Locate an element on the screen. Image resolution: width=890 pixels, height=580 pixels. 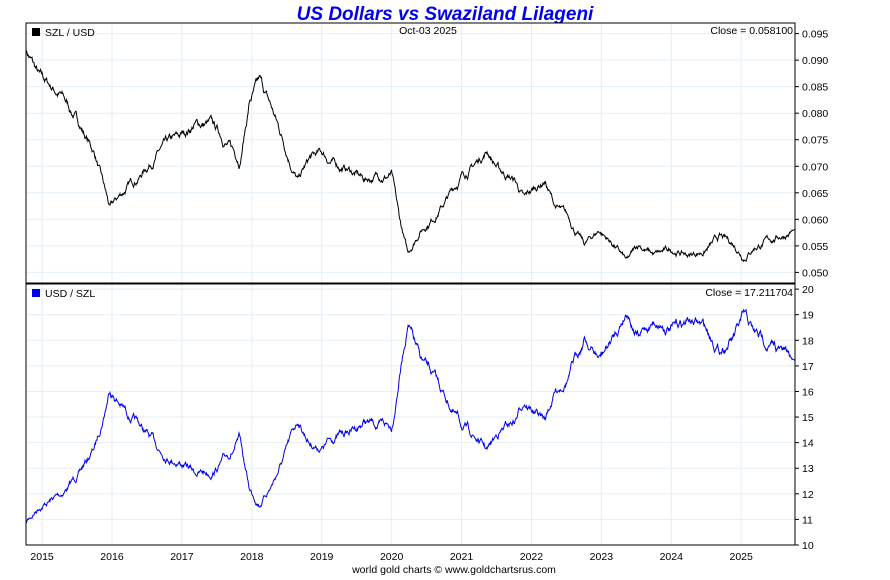
x-tick-label: 2021 is located at coordinates (462, 557).